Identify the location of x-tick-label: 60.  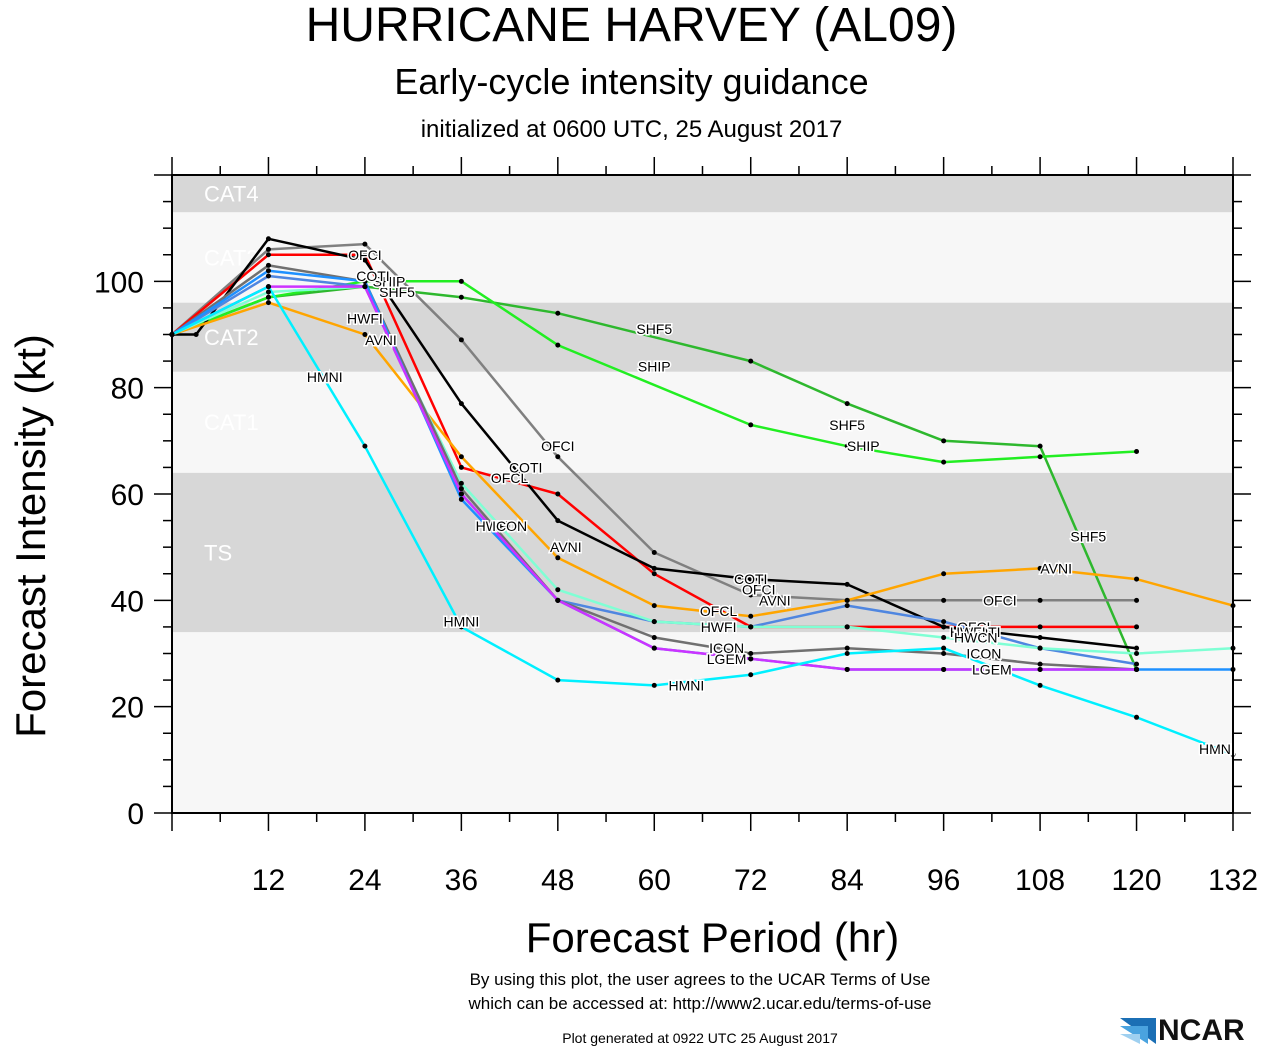
(654, 880).